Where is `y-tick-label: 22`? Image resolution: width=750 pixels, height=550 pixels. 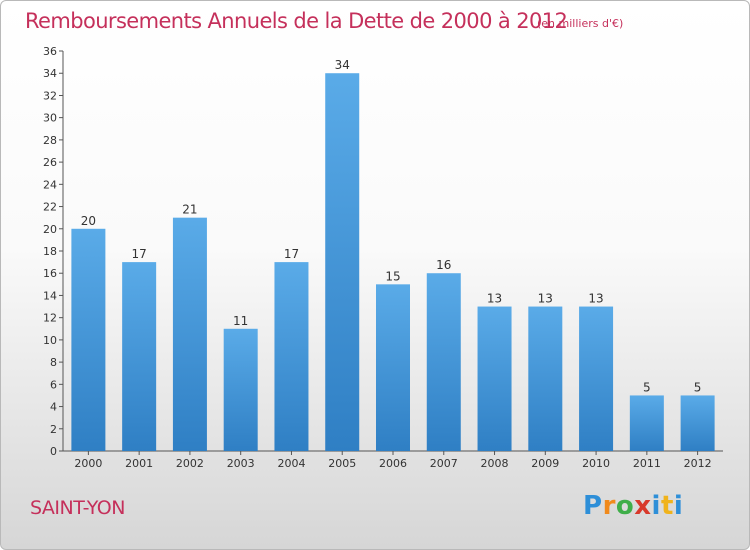 y-tick-label: 22 is located at coordinates (50, 207).